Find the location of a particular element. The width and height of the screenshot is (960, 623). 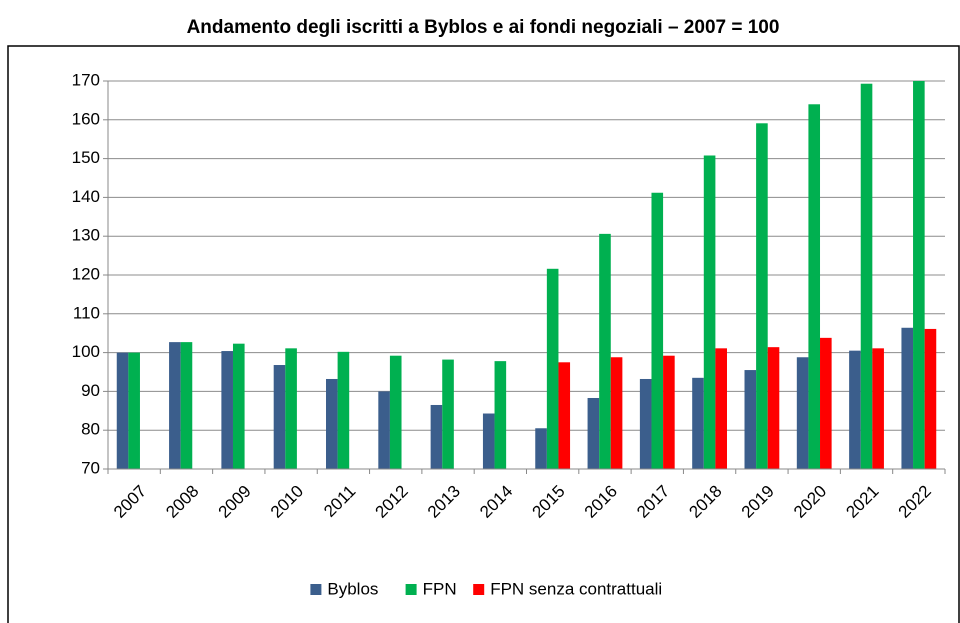

legend-label: FPN senza contrattuali is located at coordinates (576, 588).